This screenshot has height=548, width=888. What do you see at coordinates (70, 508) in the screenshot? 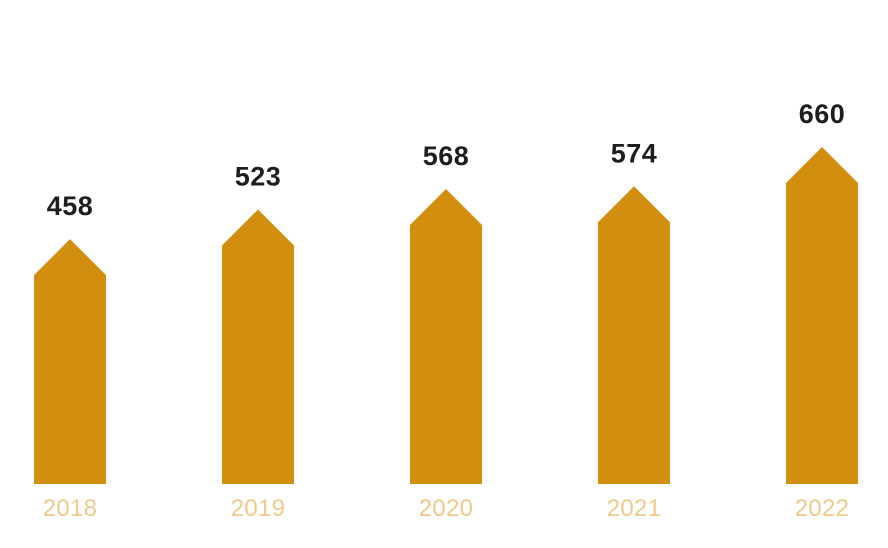
I see `x-tick-label-2018: 2018` at bounding box center [70, 508].